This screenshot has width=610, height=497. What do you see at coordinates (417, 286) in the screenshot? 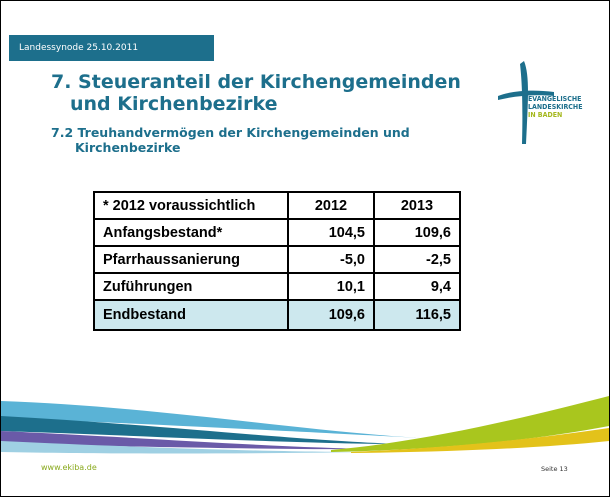
I see `cell: 9,4` at bounding box center [417, 286].